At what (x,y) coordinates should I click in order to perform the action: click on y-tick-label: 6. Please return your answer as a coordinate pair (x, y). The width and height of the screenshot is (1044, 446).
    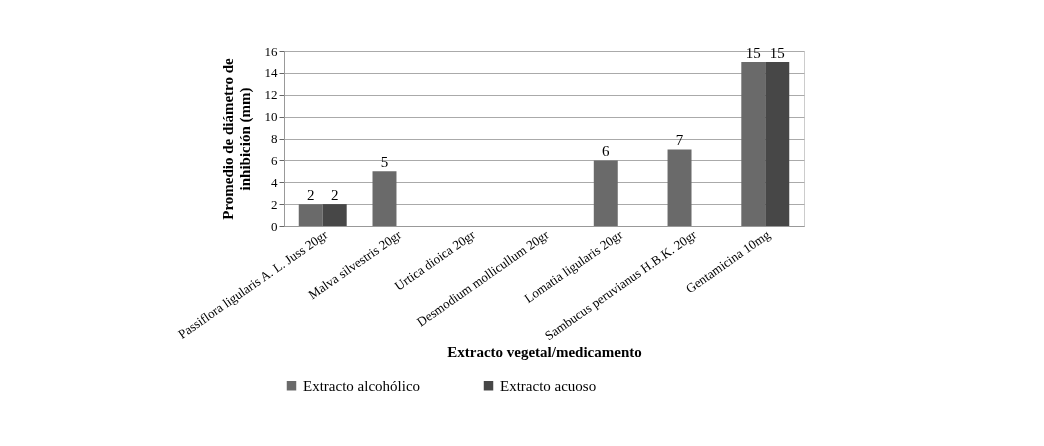
    Looking at the image, I should click on (274, 160).